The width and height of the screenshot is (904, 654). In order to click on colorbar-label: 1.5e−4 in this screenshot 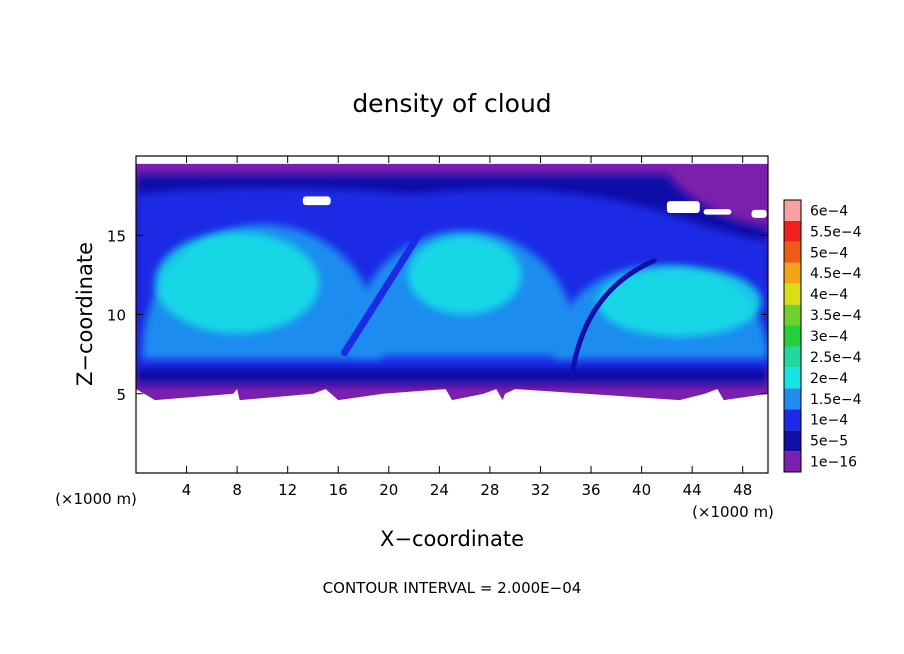, I will do `click(836, 400)`.